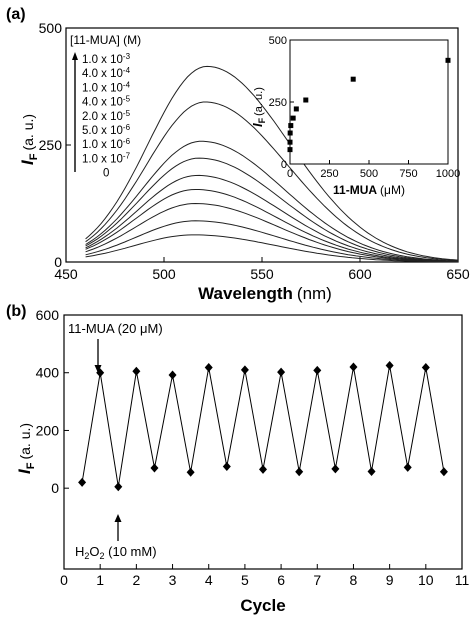 The height and width of the screenshot is (619, 474). I want to click on panel-a-y-ticks: 0 250 500, so click(55, 145).